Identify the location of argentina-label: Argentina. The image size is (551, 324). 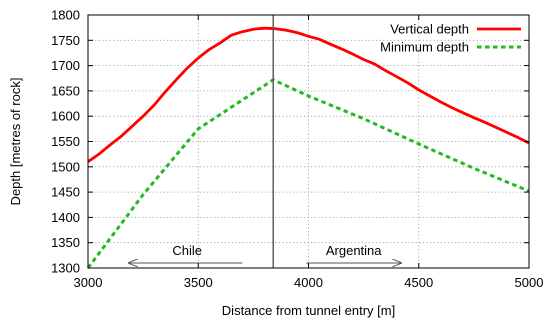
(354, 250).